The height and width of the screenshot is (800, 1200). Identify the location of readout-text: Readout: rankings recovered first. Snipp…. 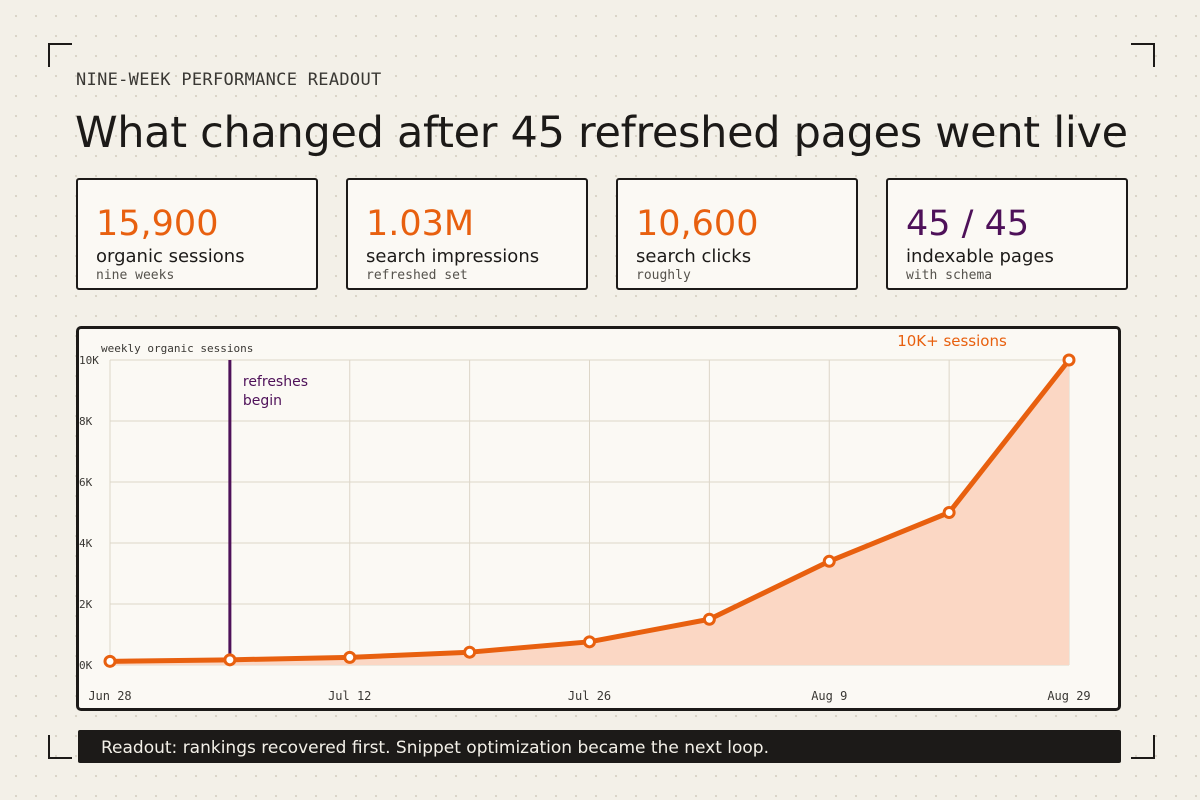
(435, 748).